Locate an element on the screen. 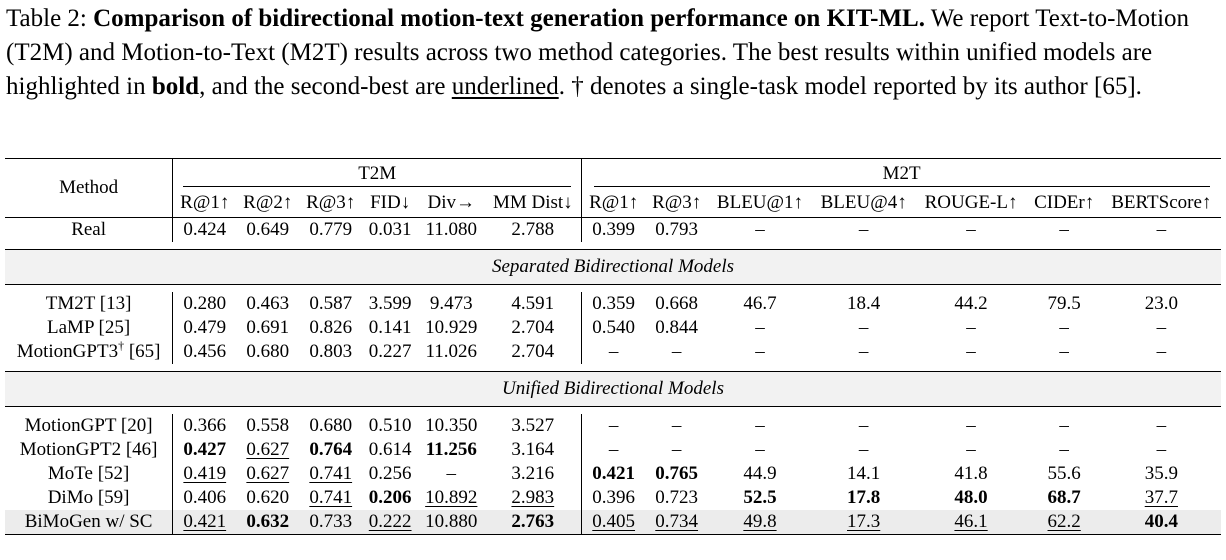 Image resolution: width=1226 pixels, height=560 pixels. value-cell: 0.627 is located at coordinates (267, 474).